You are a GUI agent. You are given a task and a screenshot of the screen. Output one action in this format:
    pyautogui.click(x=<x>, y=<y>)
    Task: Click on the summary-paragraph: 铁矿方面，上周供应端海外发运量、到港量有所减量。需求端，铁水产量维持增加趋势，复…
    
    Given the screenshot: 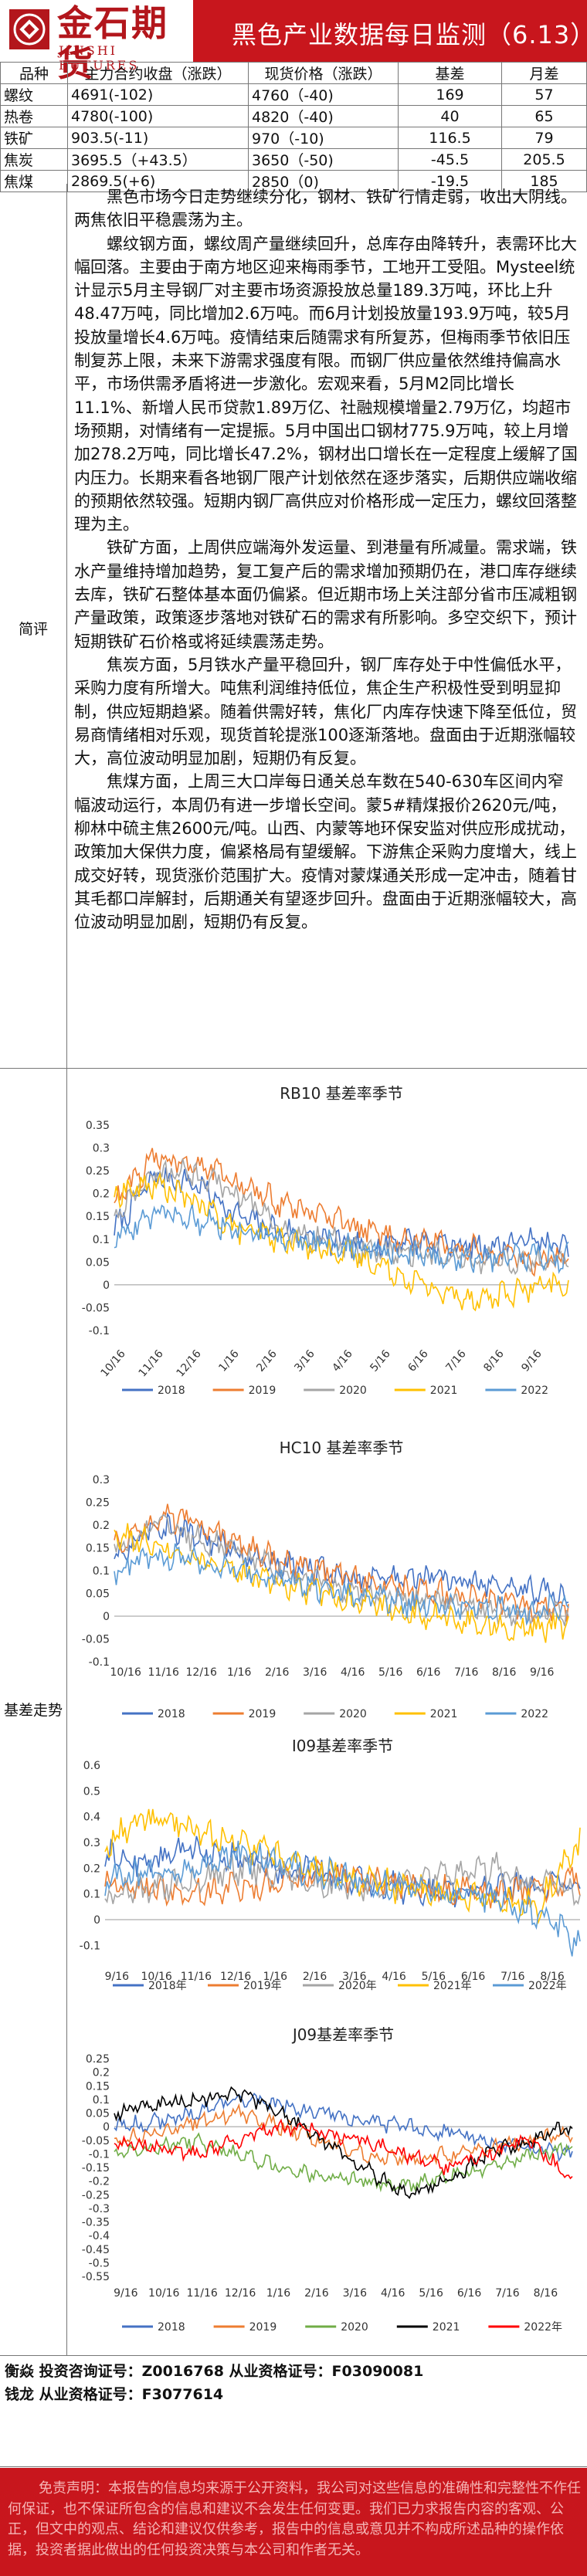 What is the action you would take?
    pyautogui.click(x=325, y=594)
    